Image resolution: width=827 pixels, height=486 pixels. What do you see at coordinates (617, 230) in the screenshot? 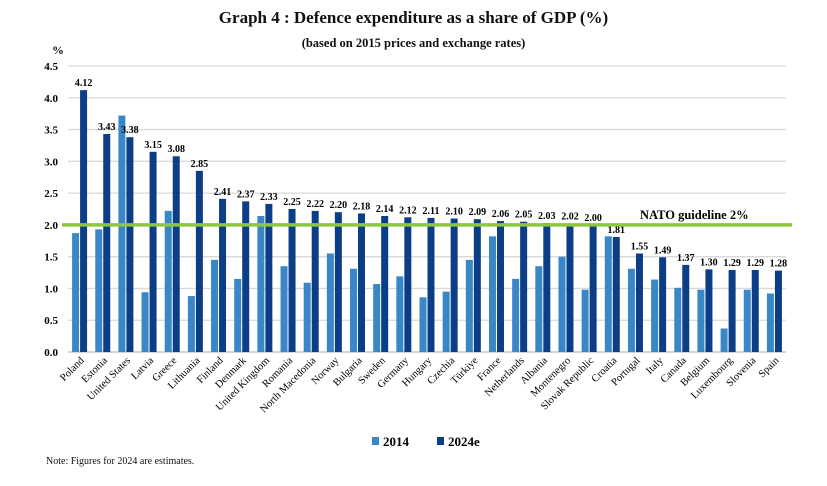
I see `data-label: 1.81` at bounding box center [617, 230].